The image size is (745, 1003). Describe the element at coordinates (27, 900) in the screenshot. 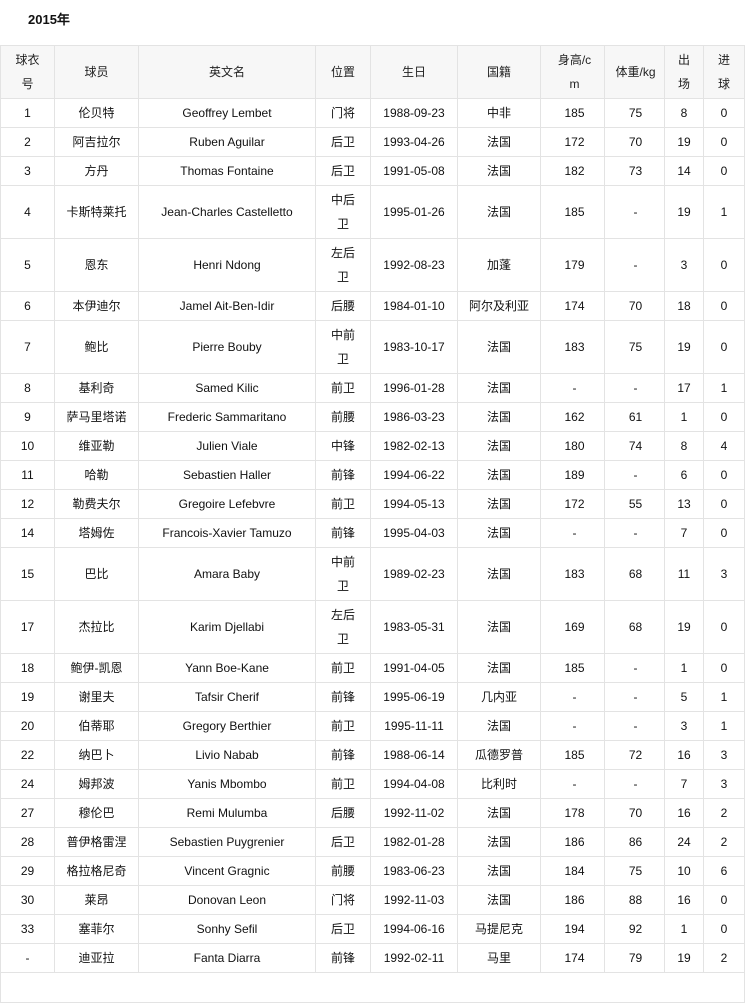

I see `cell-number: 30` at that location.